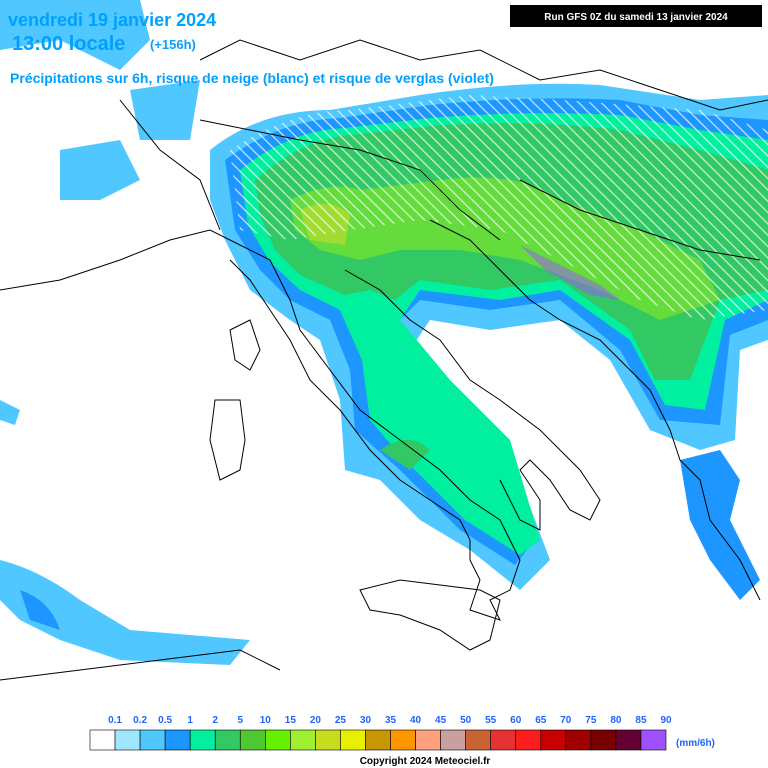 The height and width of the screenshot is (768, 768). I want to click on run-info: Run GFS 0Z du samedi 13 janvier 2024, so click(636, 17).